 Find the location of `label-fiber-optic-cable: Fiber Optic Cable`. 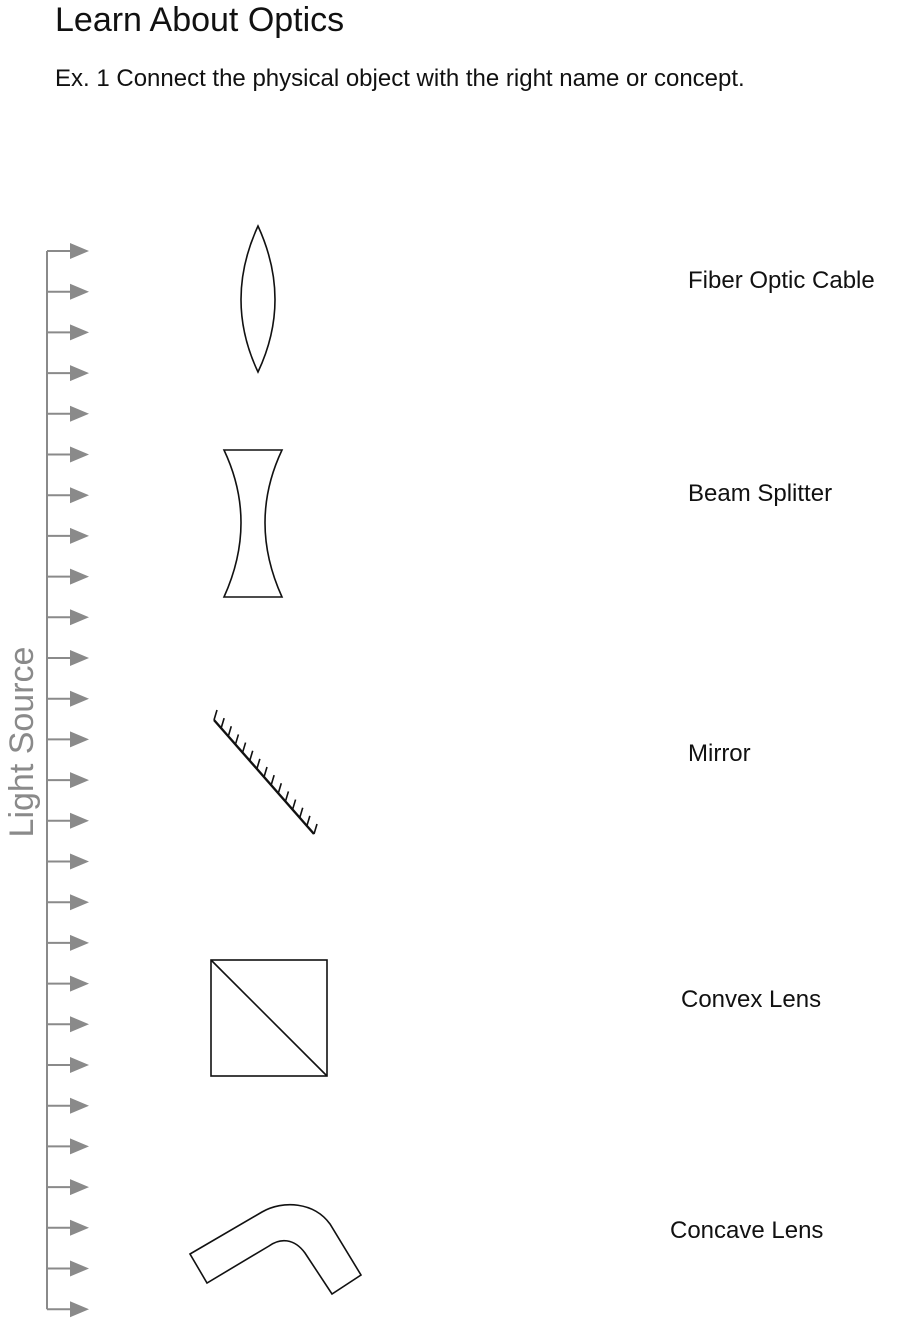

label-fiber-optic-cable: Fiber Optic Cable is located at coordinates (781, 280).